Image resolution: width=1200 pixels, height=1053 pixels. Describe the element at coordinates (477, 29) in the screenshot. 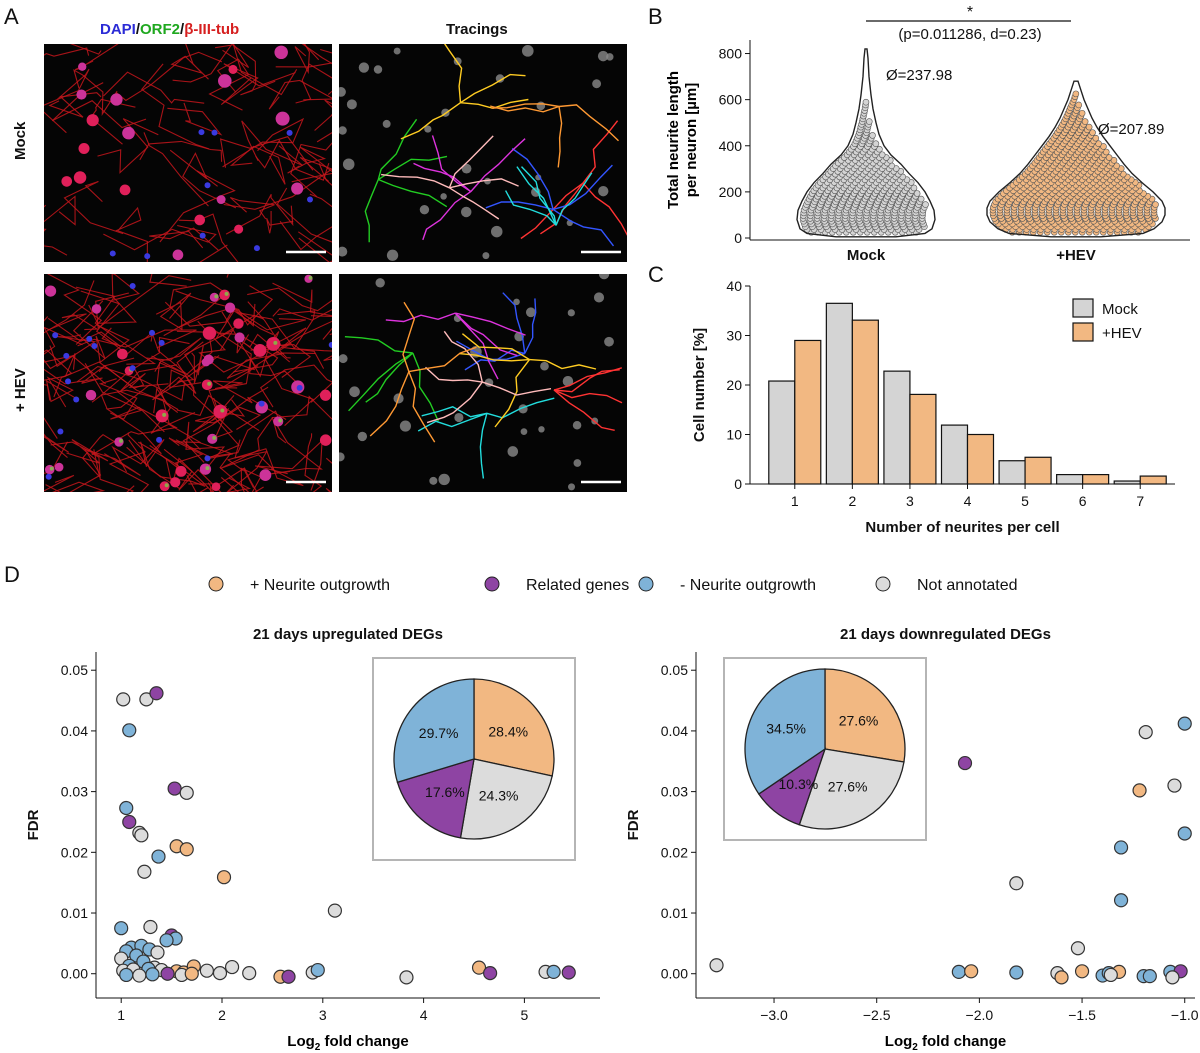

I see `tracings-title: Tracings` at that location.